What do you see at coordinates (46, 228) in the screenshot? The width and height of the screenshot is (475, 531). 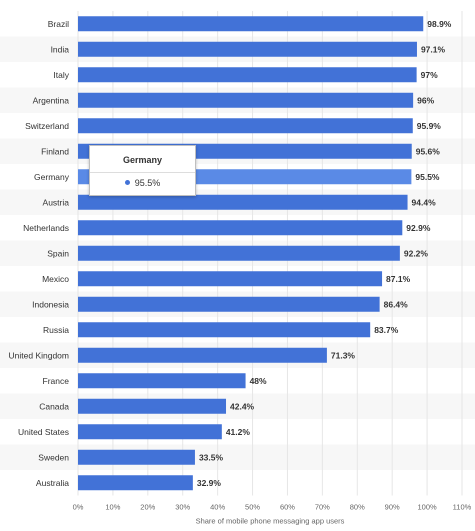 I see `category-label: Netherlands` at bounding box center [46, 228].